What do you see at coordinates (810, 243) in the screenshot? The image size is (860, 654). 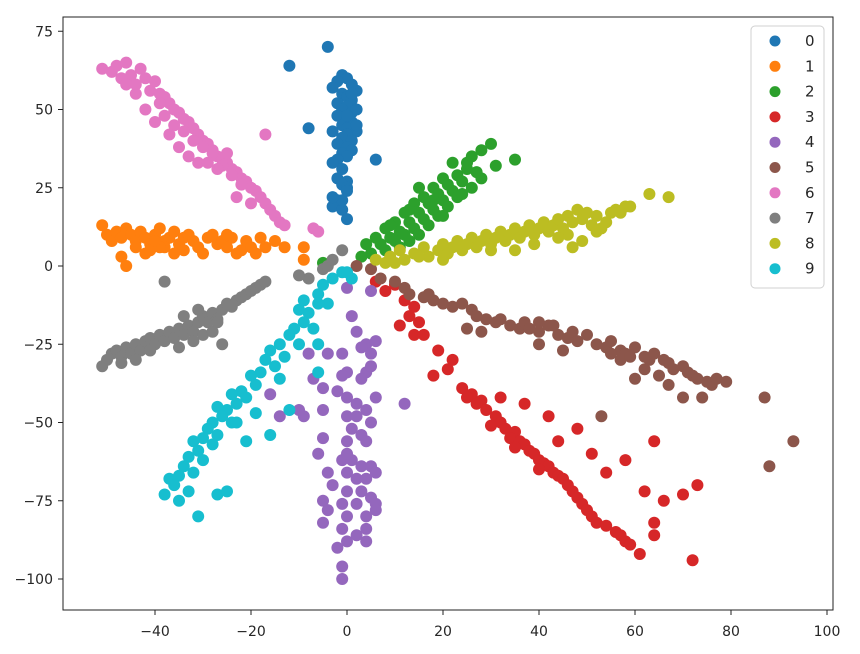 I see `legend-label: 8` at bounding box center [810, 243].